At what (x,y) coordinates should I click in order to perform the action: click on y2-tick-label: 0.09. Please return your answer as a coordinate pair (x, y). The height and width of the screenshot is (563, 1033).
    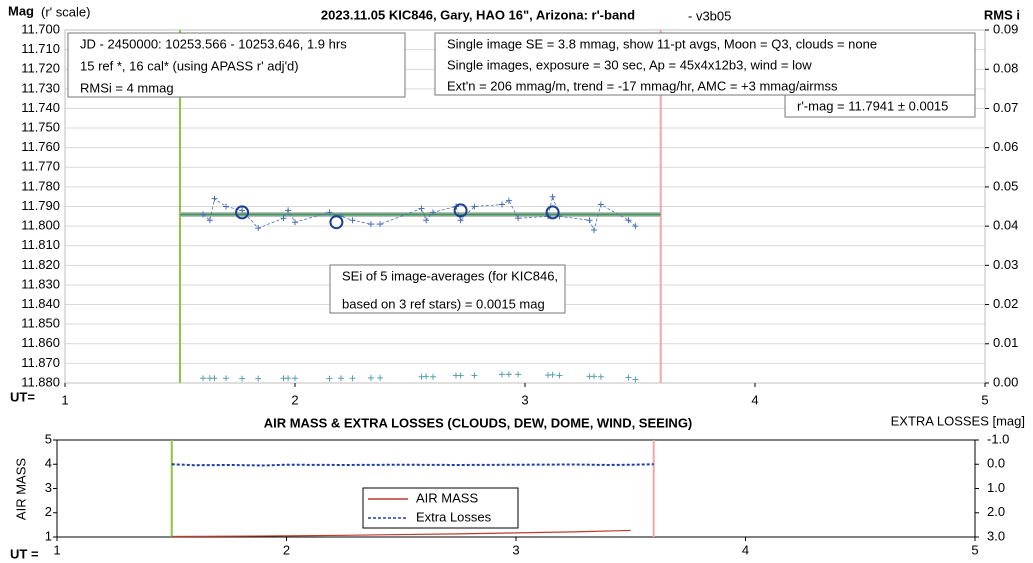
    Looking at the image, I should click on (1005, 28).